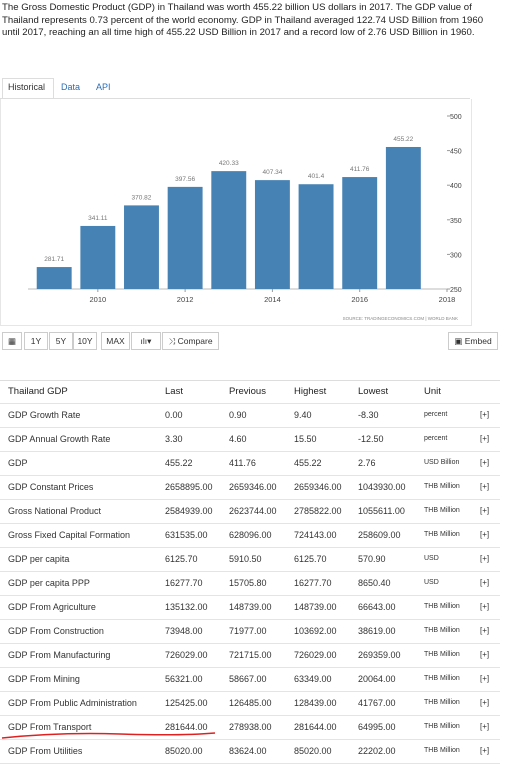 The width and height of the screenshot is (506, 772). I want to click on embed-button: ▣ Embed, so click(473, 341).